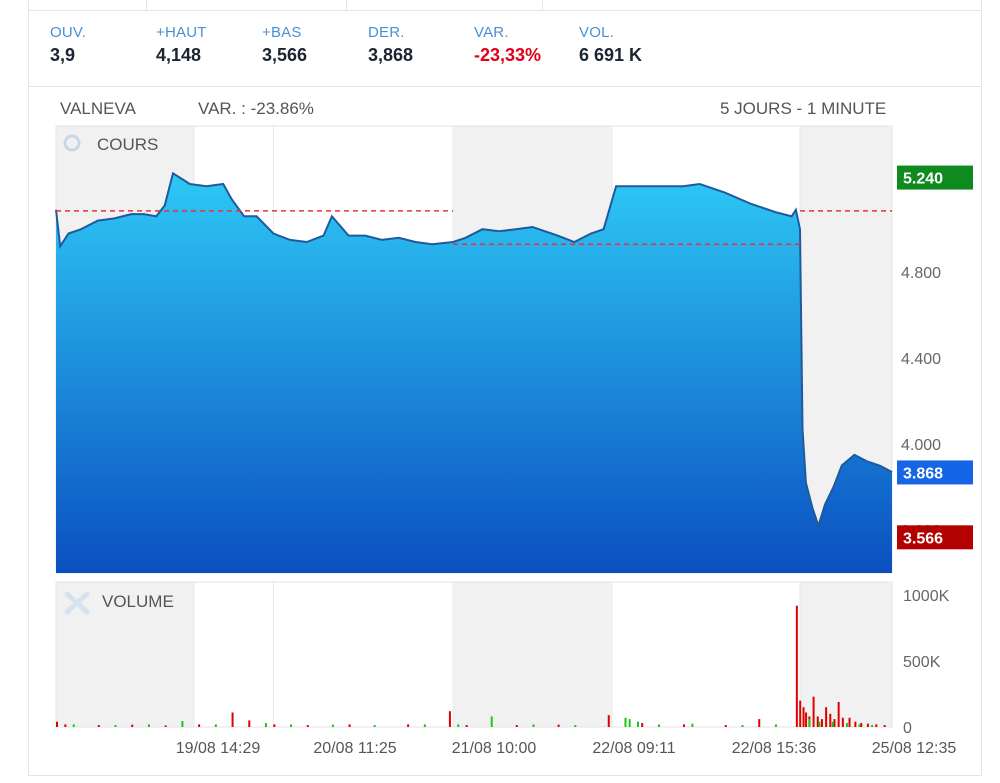 The width and height of the screenshot is (1000, 783). What do you see at coordinates (923, 473) in the screenshot?
I see `price-badge-label: 3.868` at bounding box center [923, 473].